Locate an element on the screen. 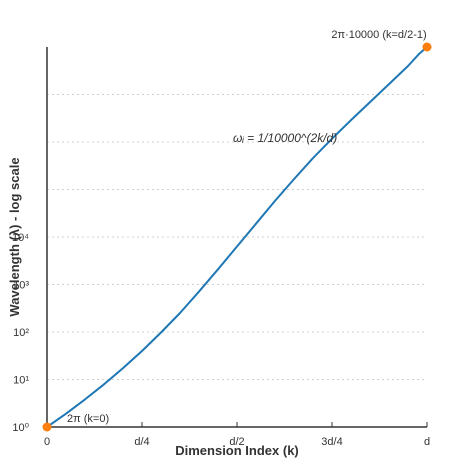  y-tick-label: 10³ is located at coordinates (21, 286).